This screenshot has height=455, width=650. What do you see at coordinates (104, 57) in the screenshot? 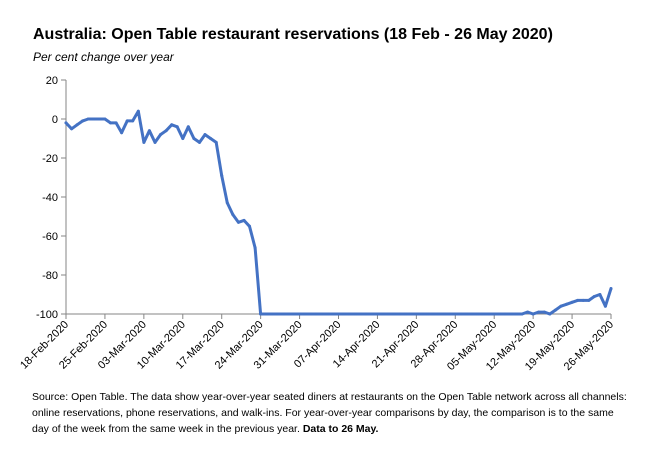
I see `chart-subtitle: Per cent change over year` at bounding box center [104, 57].